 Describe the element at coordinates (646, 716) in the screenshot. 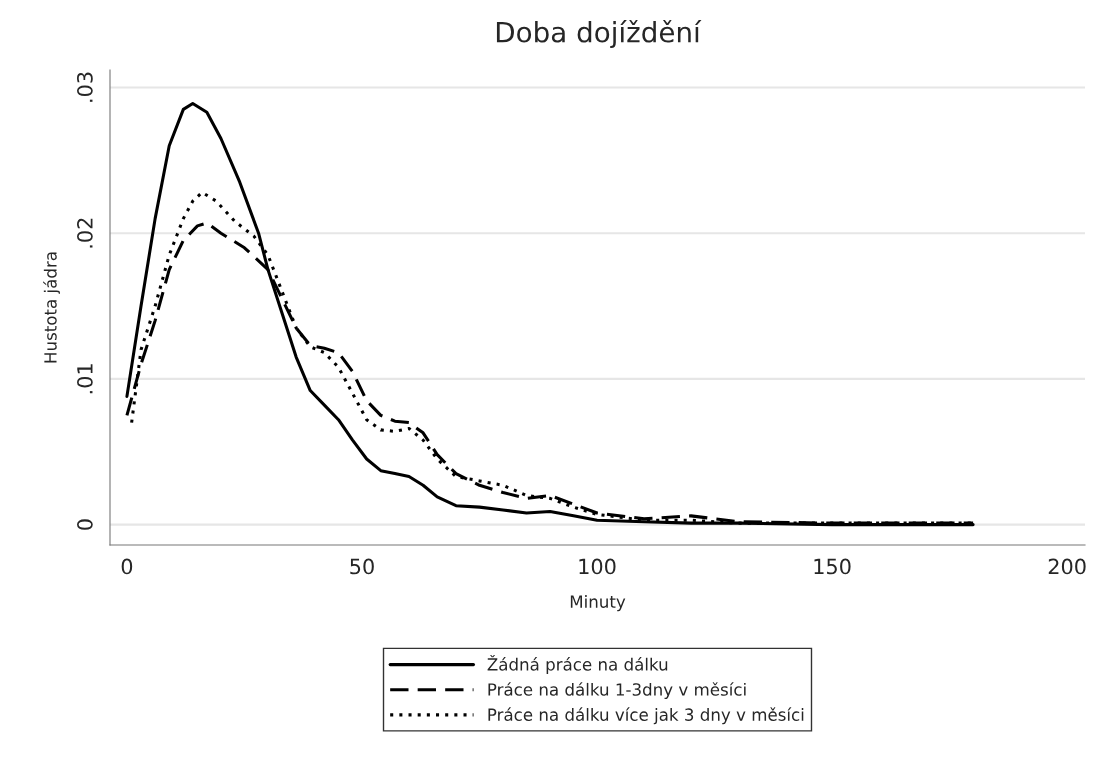

I see `legend-label: Práce na dálku více jak 3 dny v měsíci` at that location.